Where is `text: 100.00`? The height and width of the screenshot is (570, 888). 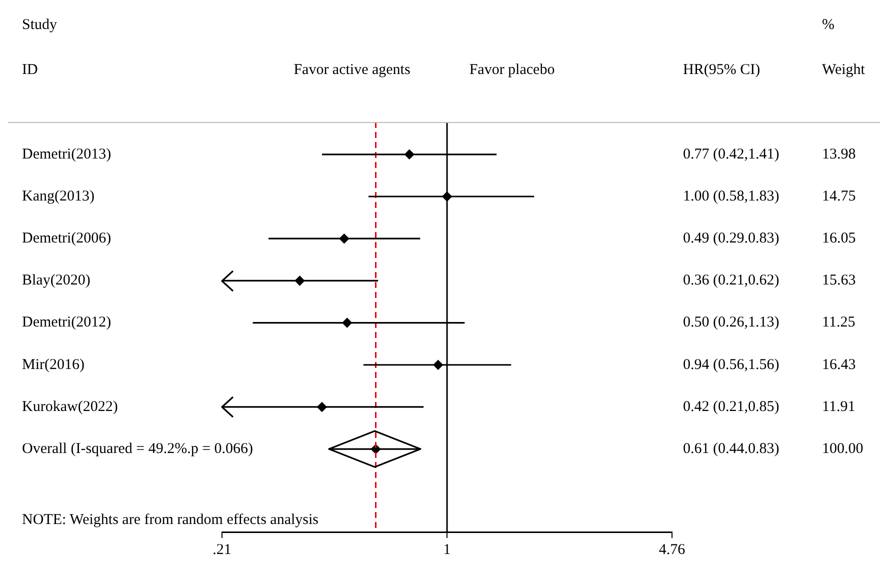
text: 100.00 is located at coordinates (843, 449).